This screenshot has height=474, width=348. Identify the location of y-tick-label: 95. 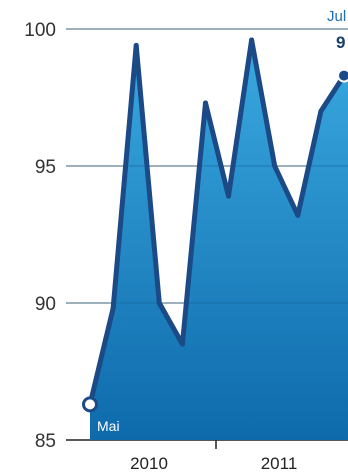
(45, 167).